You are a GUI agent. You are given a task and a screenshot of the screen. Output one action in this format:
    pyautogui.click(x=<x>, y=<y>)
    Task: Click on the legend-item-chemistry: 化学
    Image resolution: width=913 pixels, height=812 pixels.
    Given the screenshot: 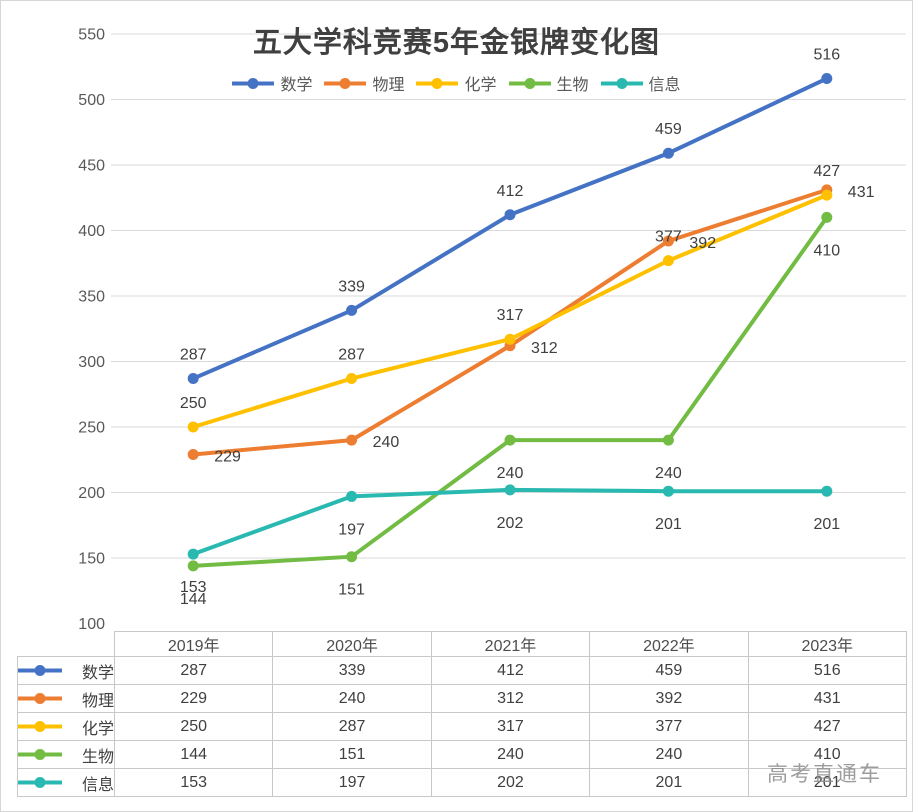 What is the action you would take?
    pyautogui.click(x=456, y=83)
    